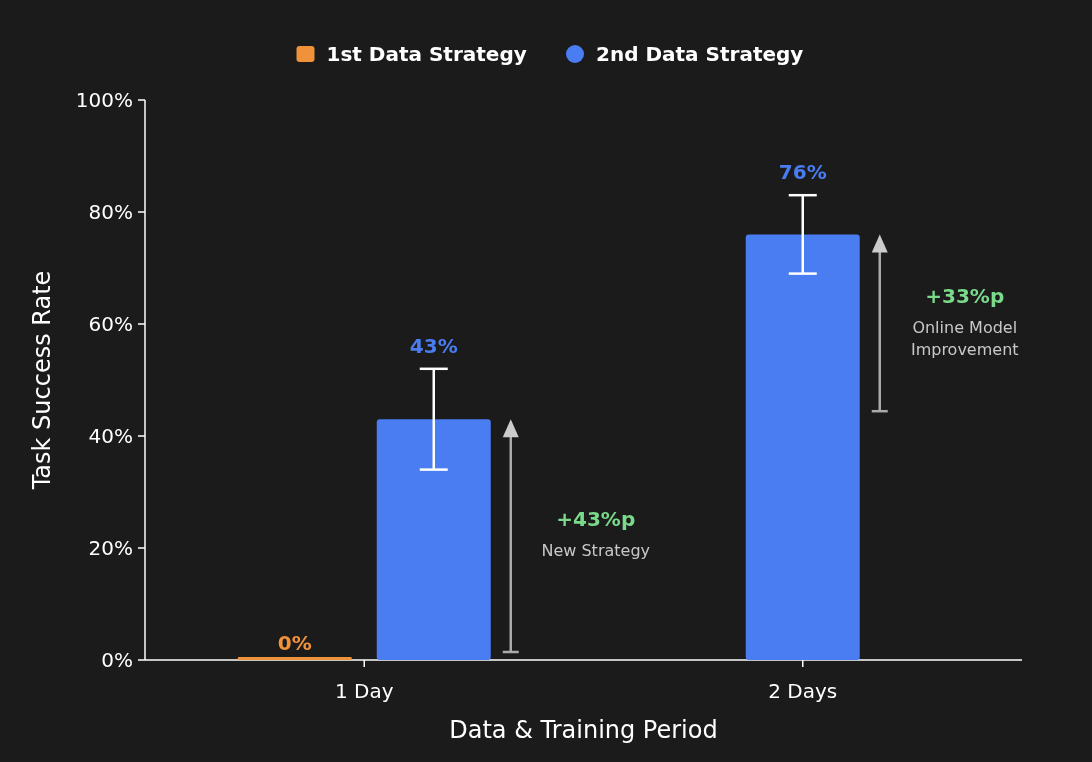 The width and height of the screenshot is (1092, 762). Describe the element at coordinates (110, 324) in the screenshot. I see `y-tick-label: 60%` at that location.